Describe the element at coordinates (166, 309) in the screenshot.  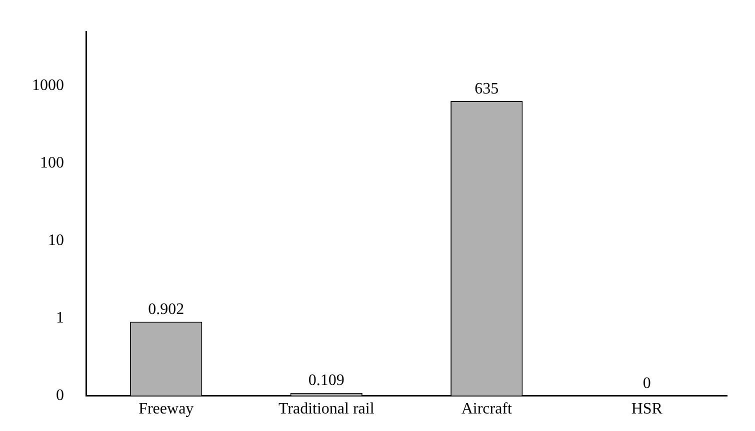
I see `data-label: 0.902` at that location.